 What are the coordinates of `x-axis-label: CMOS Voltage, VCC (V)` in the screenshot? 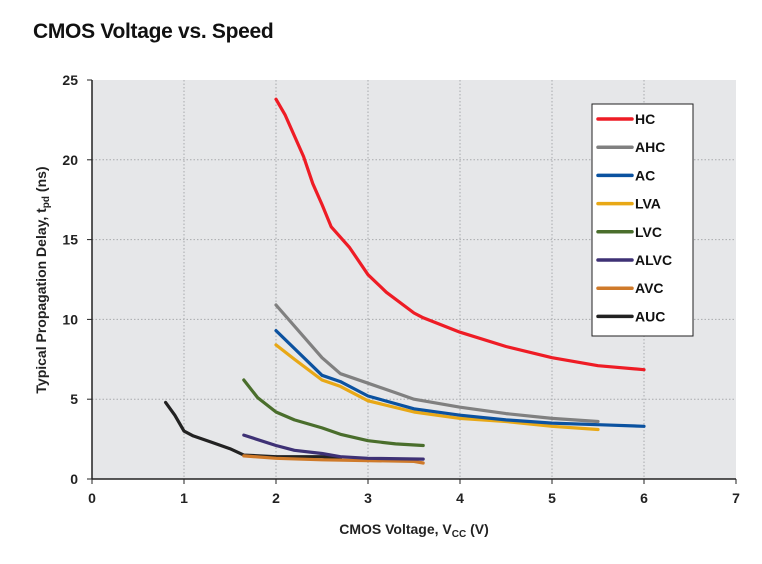 It's located at (414, 530).